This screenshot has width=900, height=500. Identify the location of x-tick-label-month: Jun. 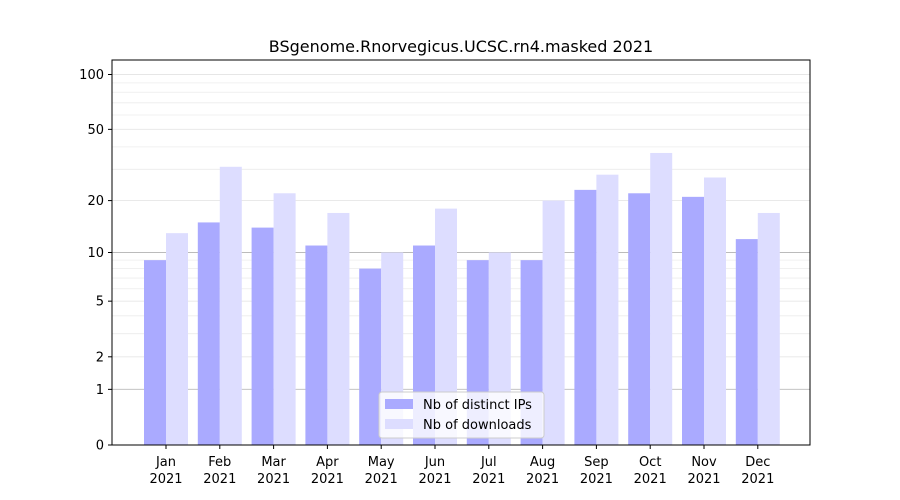
(434, 462).